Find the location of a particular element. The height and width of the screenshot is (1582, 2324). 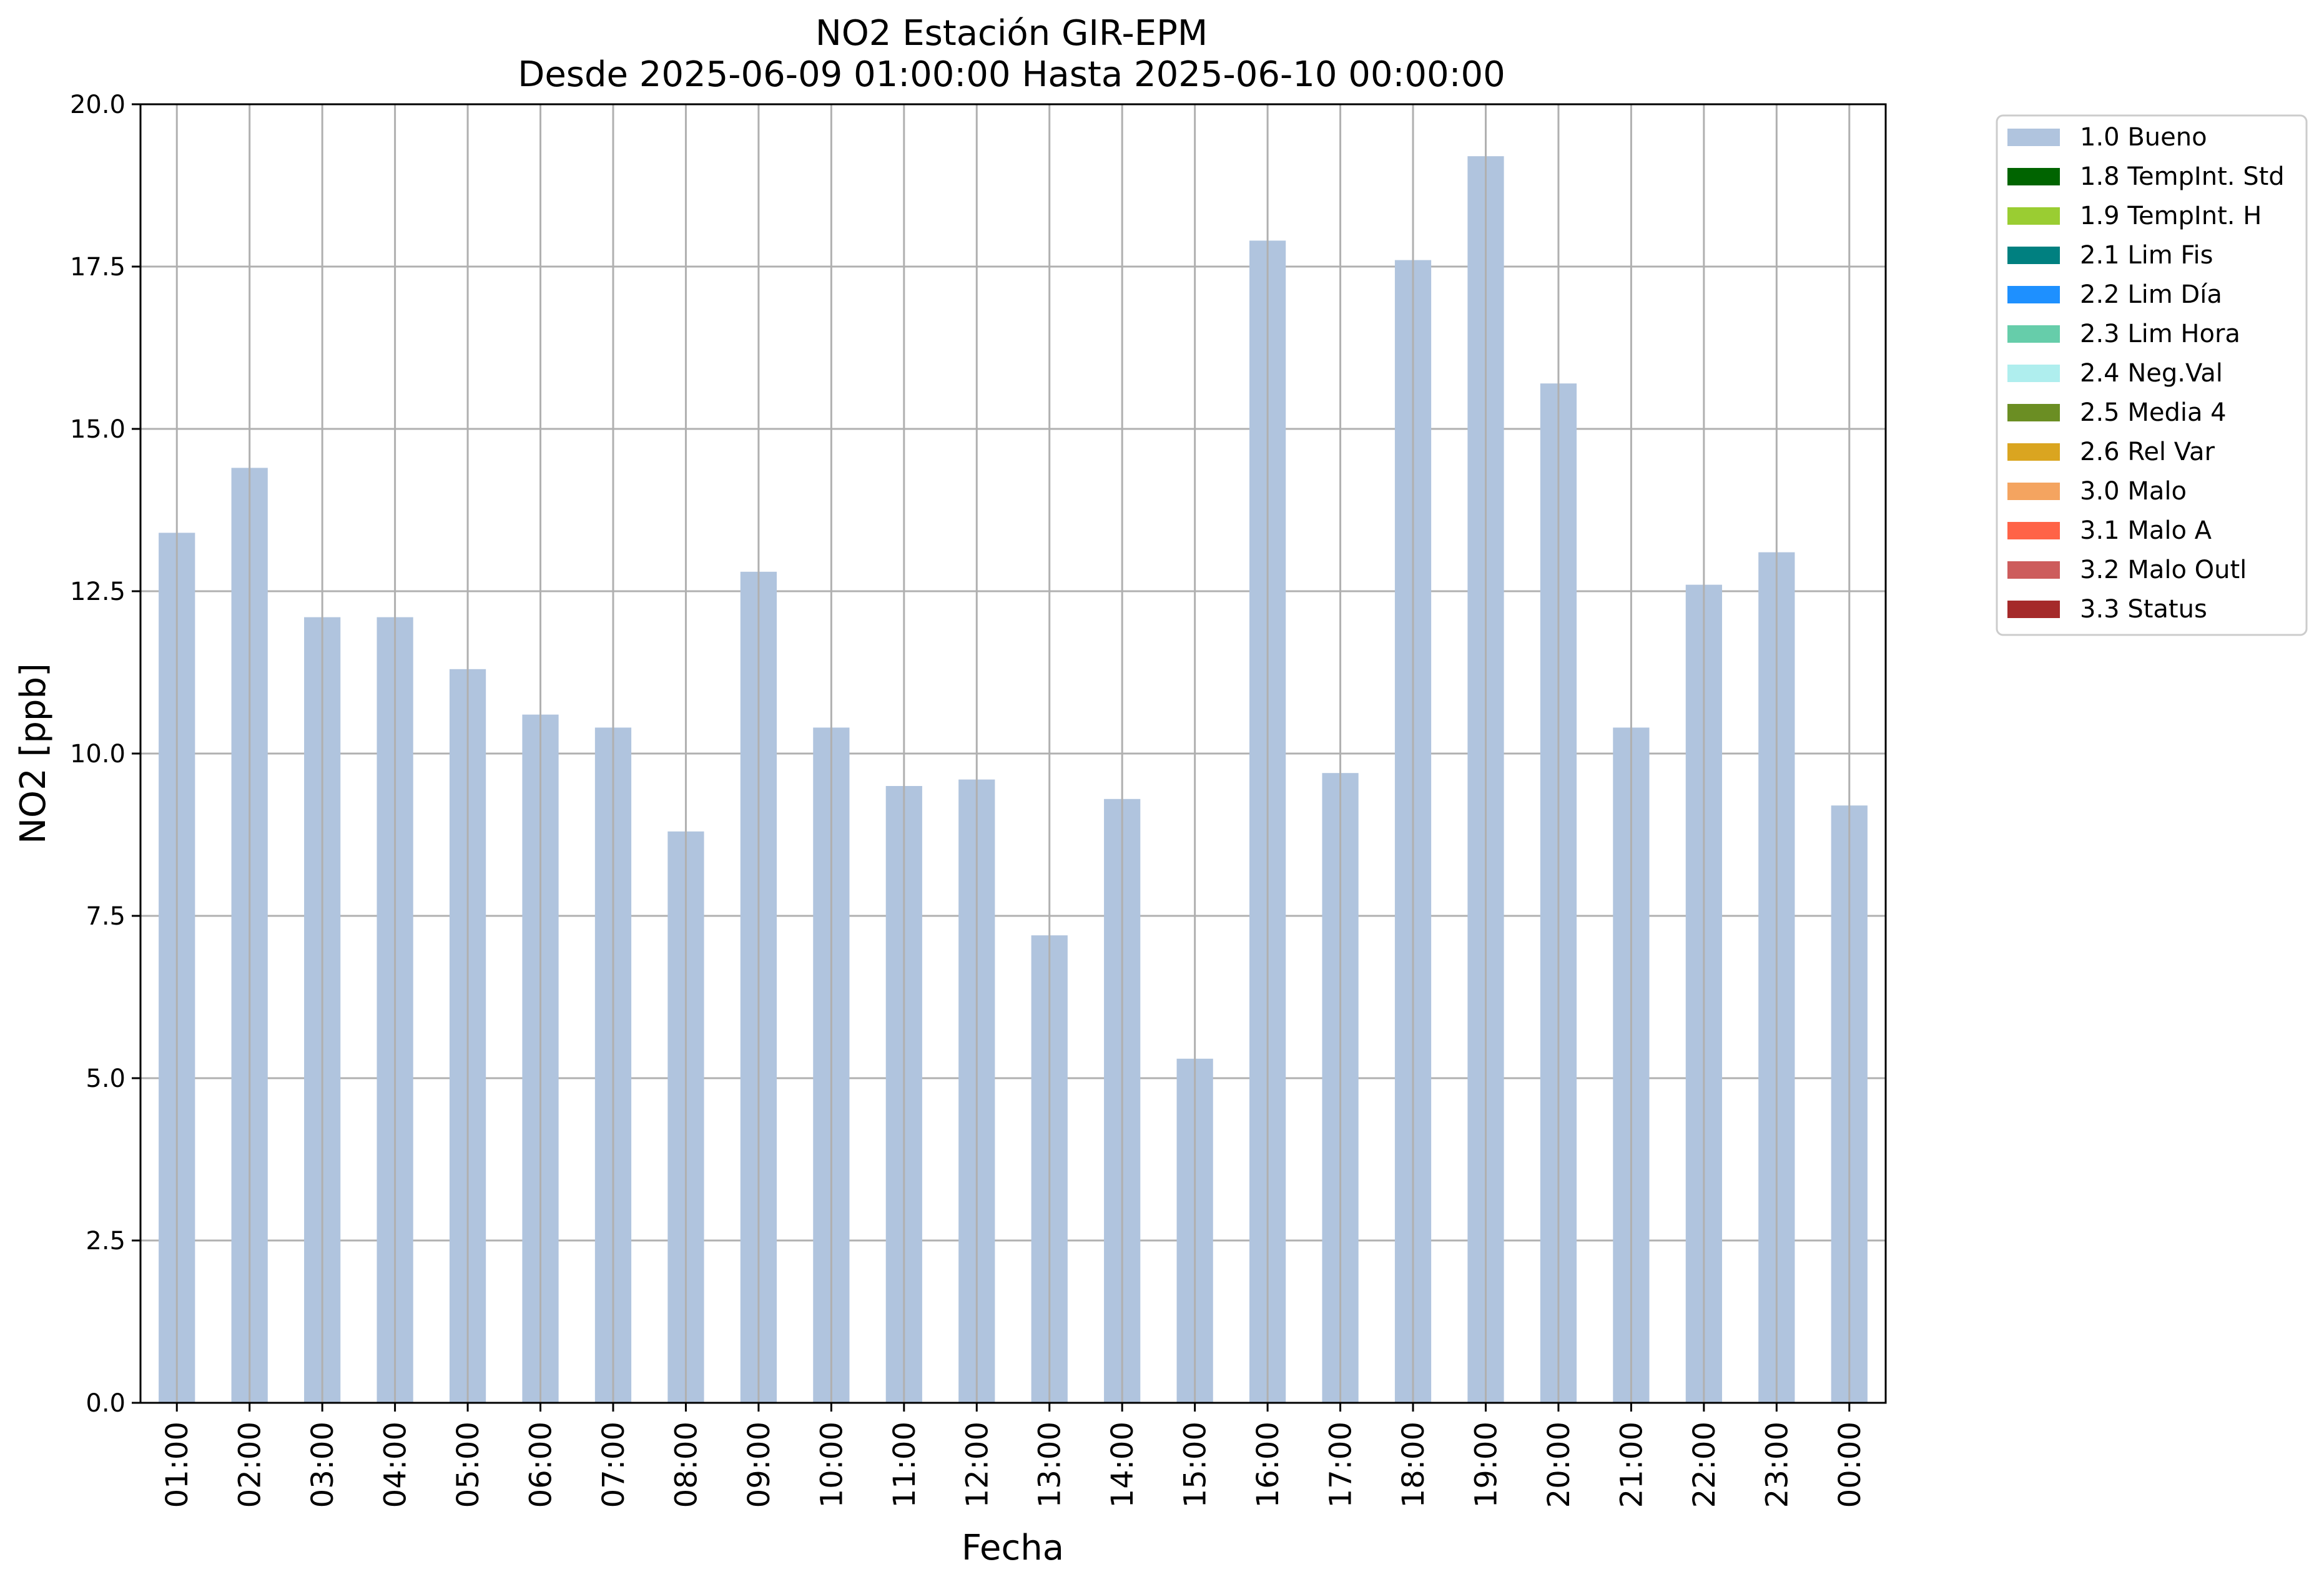

x-tick-label: 10:00 is located at coordinates (831, 1465).